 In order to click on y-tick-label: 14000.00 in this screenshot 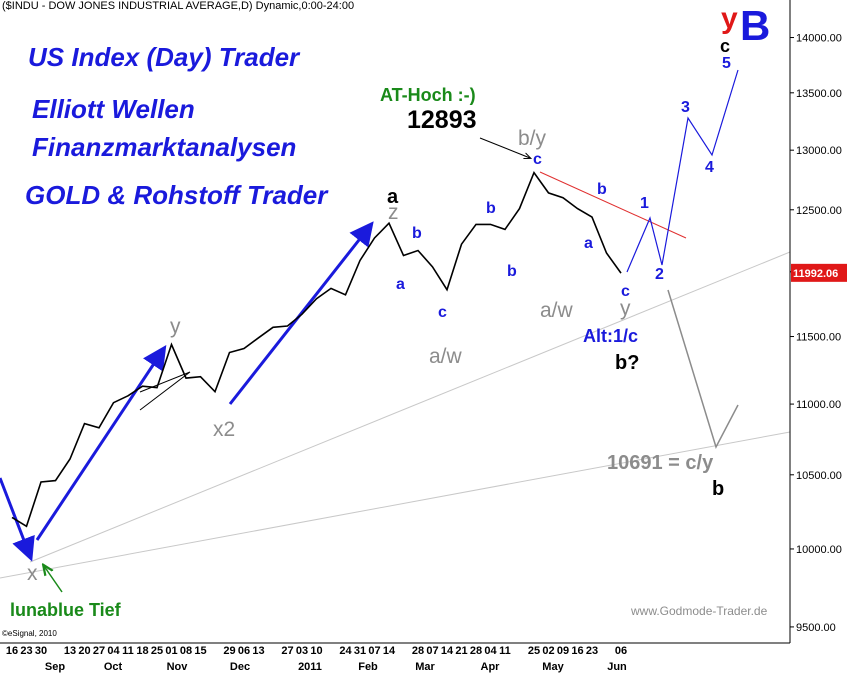, I will do `click(819, 39)`.